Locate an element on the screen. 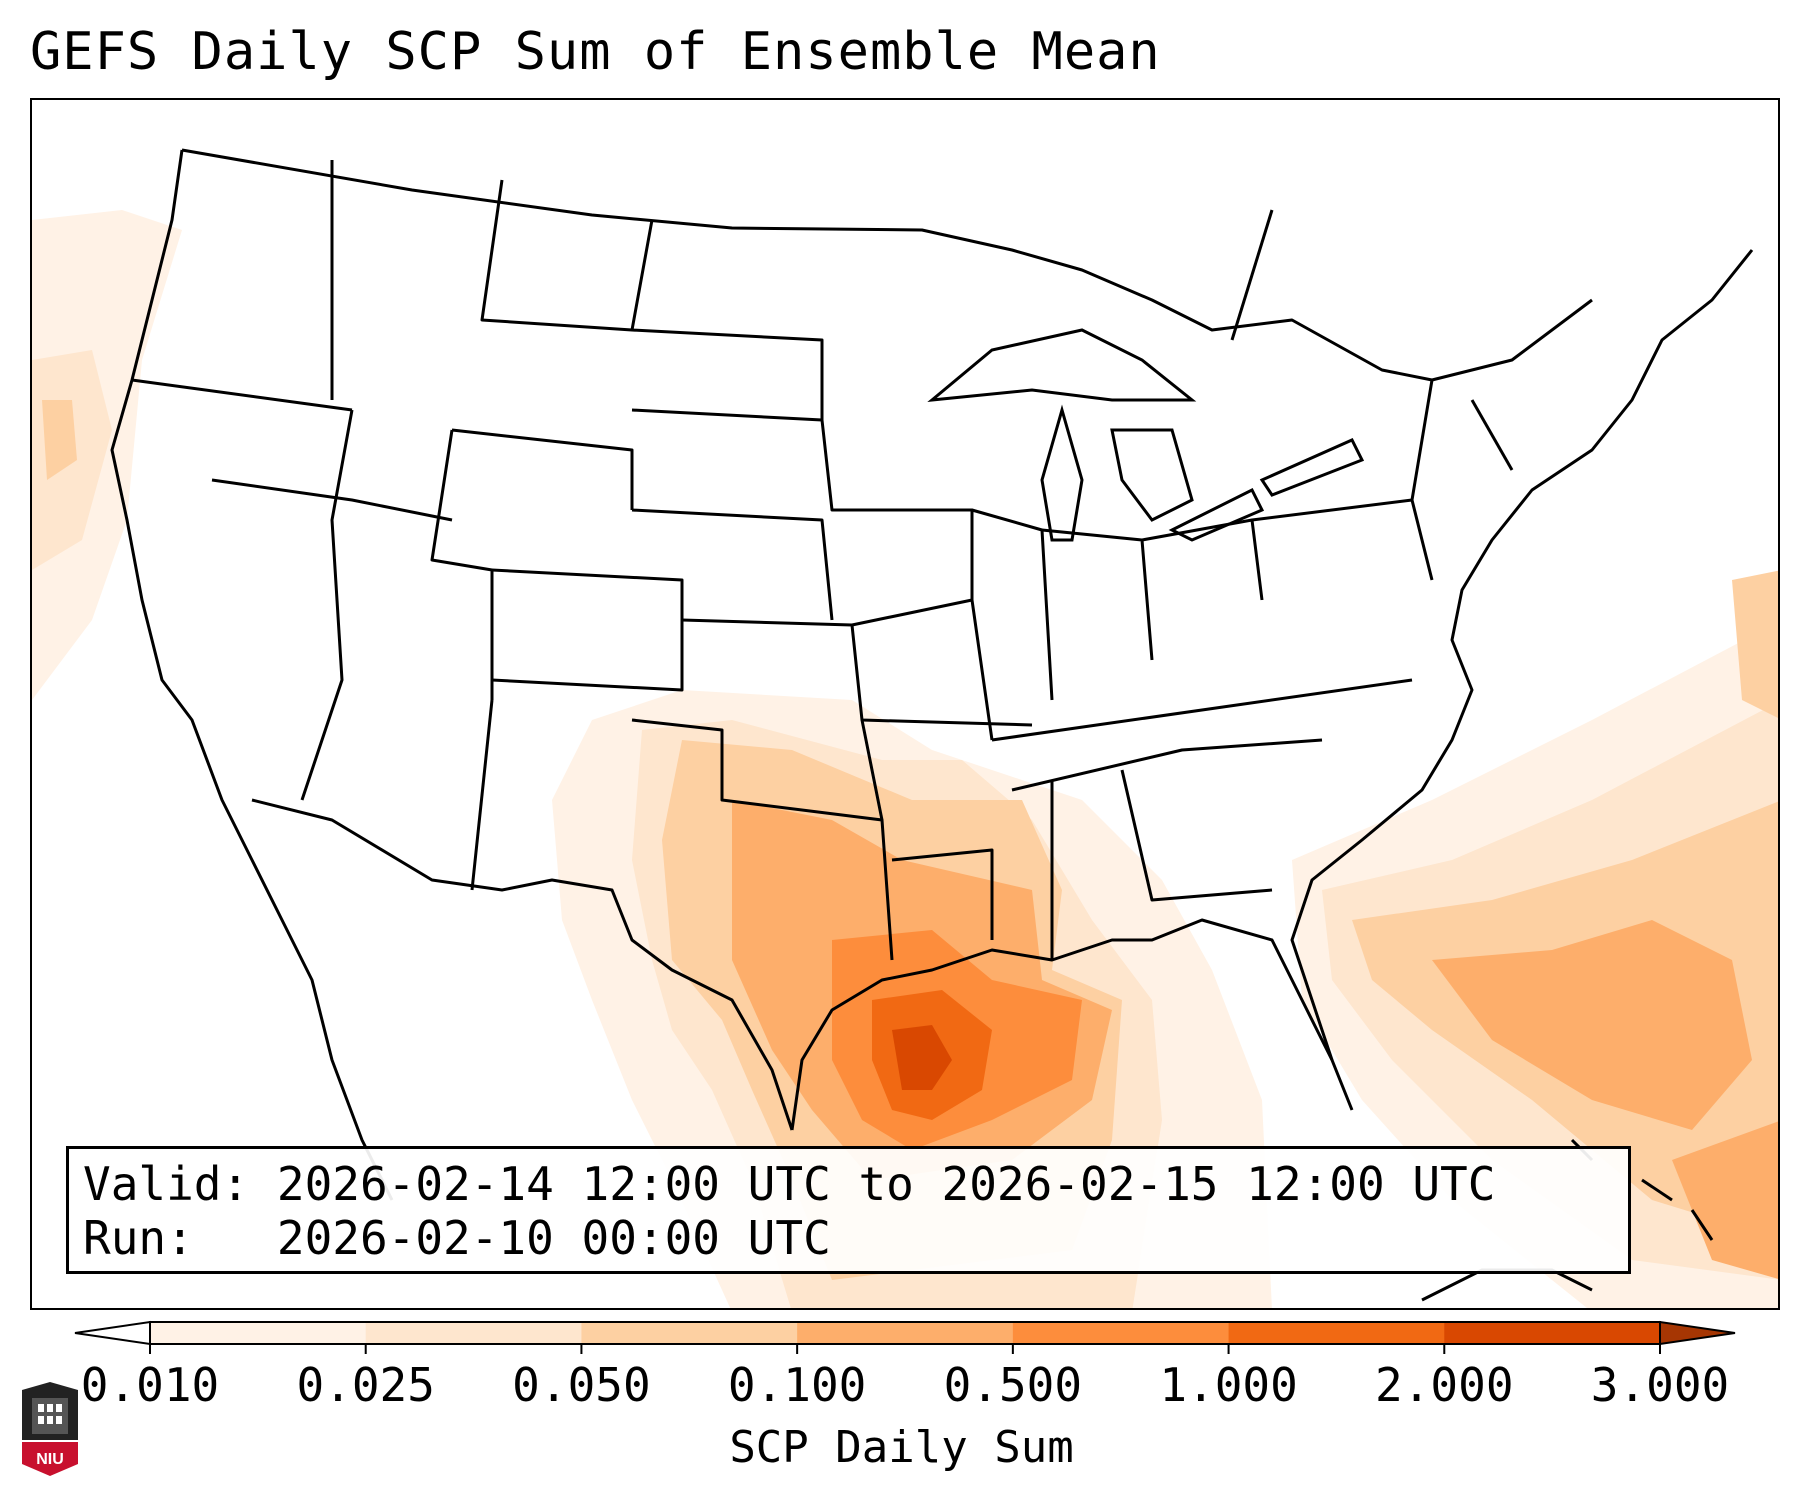 Image resolution: width=1803 pixels, height=1500 pixels. run-value: 2026-02-10 00:00 UTC is located at coordinates (553, 1238).